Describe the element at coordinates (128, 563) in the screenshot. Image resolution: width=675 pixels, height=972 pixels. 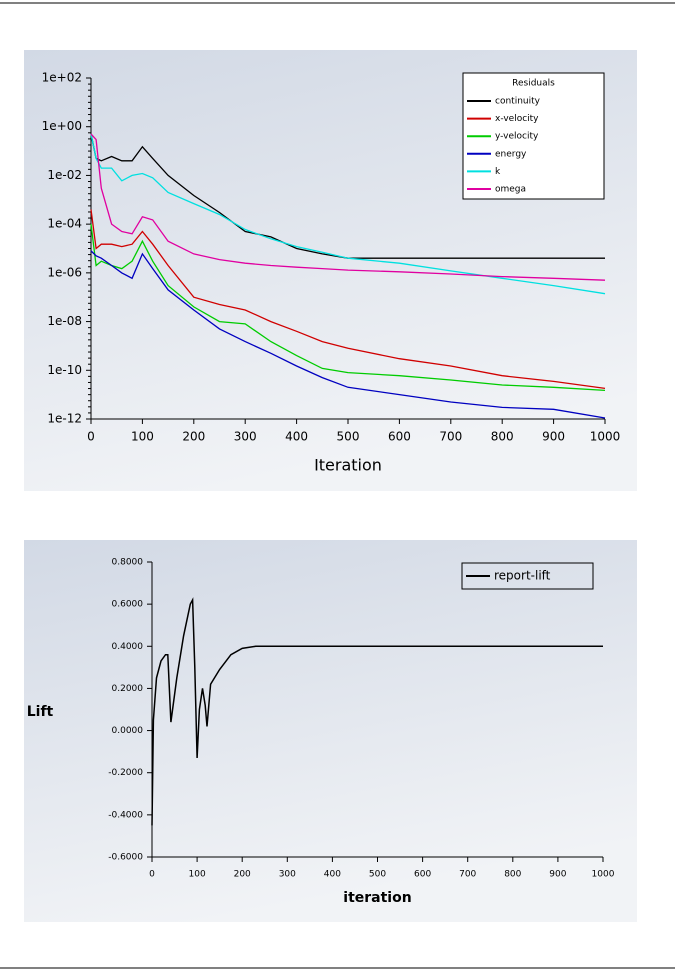
I see `y-tick-label: 0.8000` at that location.